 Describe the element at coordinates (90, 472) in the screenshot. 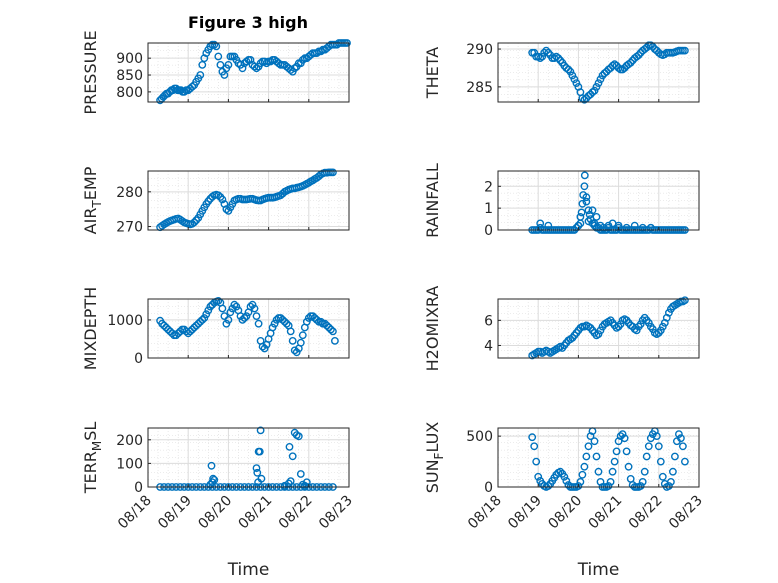

I see `y-axis-label-text: TERR` at that location.